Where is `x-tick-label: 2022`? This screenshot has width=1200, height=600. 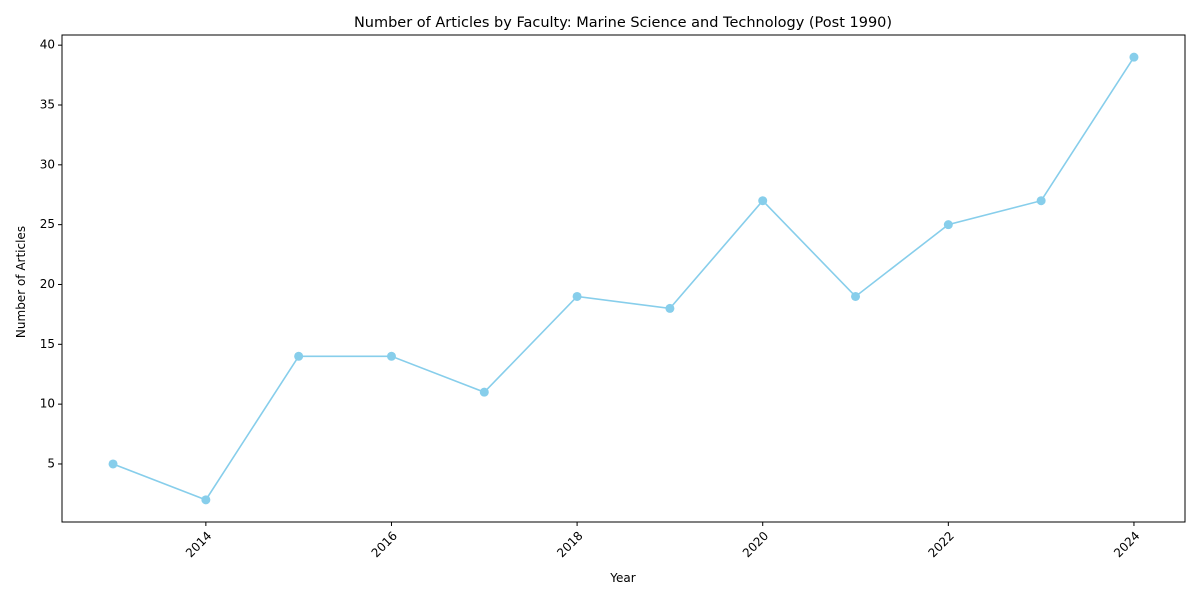 x-tick-label: 2022 is located at coordinates (940, 544).